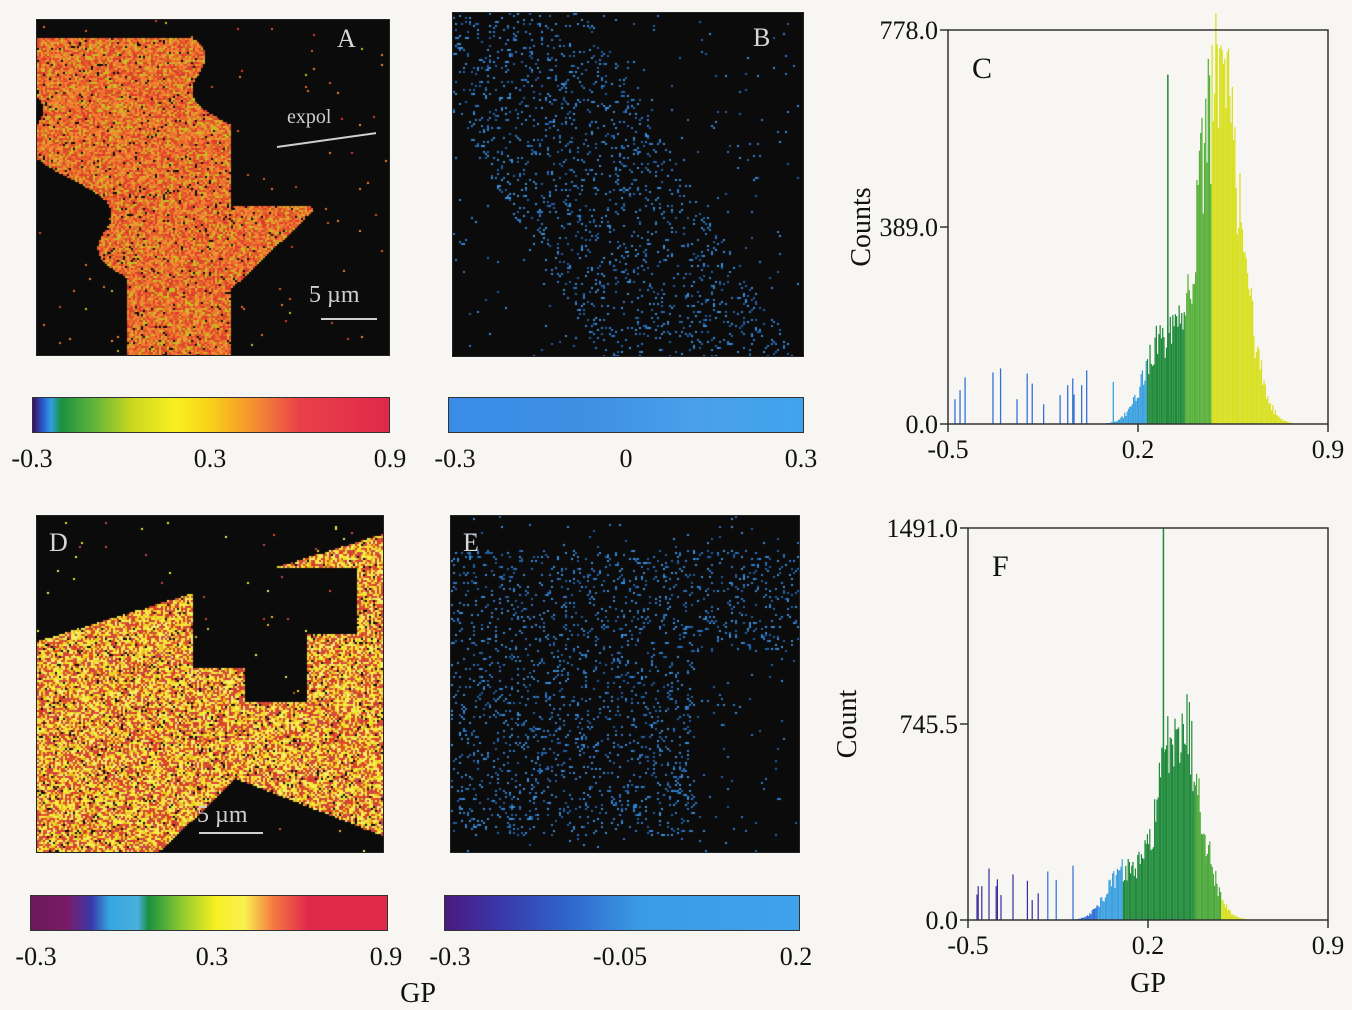 Image resolution: width=1352 pixels, height=1010 pixels. I want to click on micrograph-d: D 5 µm, so click(210, 684).